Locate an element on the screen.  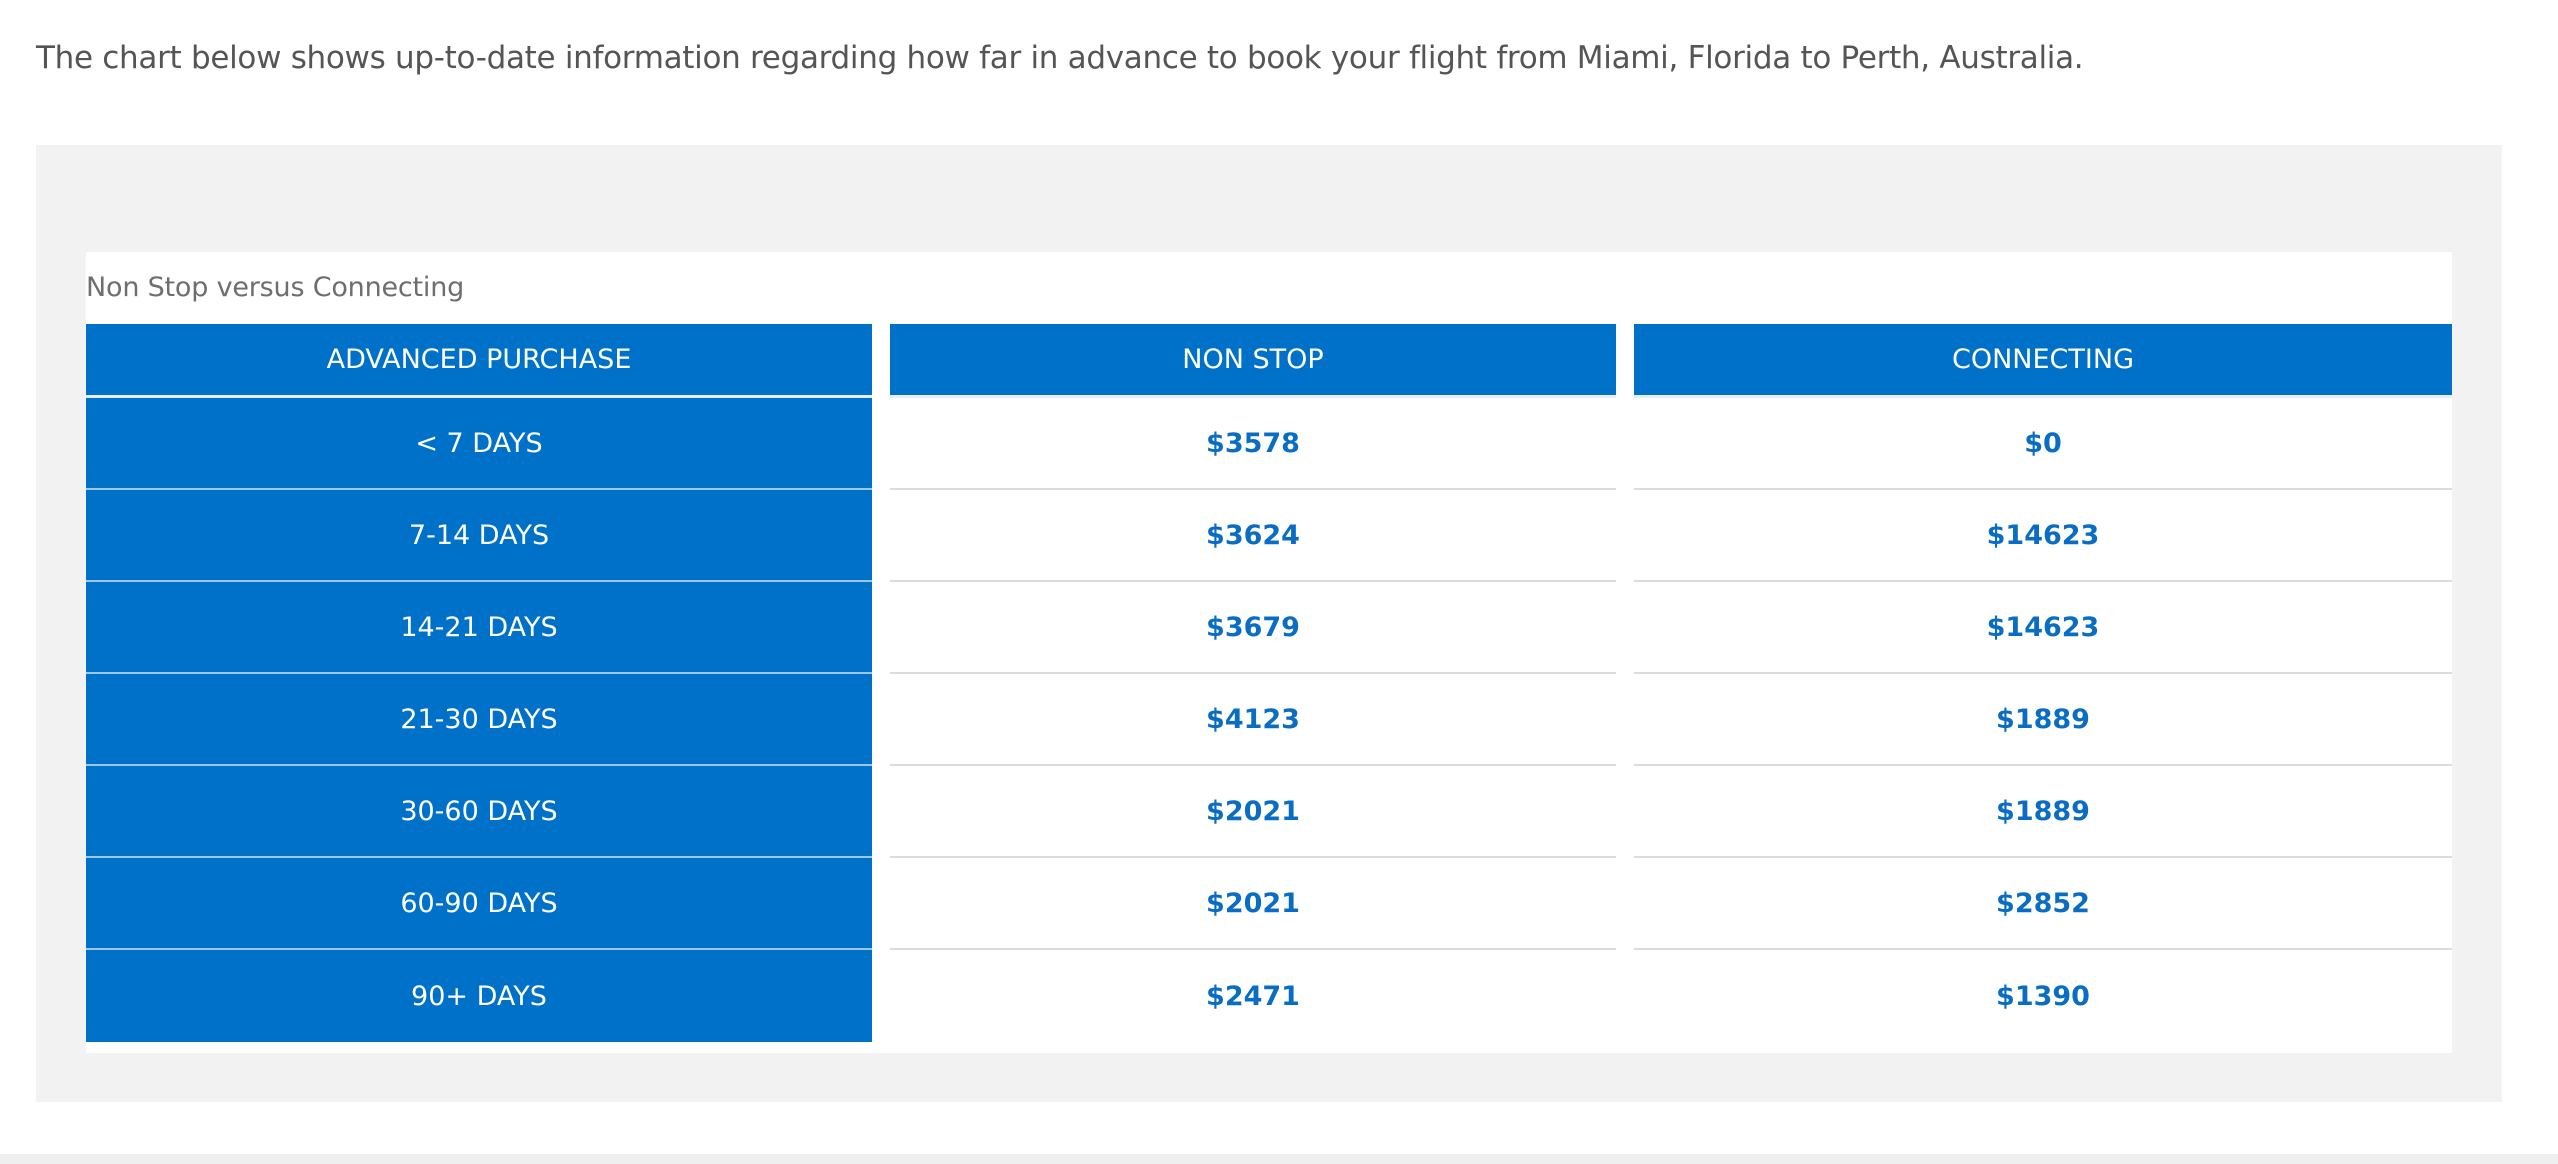
connecting-price-cell: $1390 is located at coordinates (2043, 996).